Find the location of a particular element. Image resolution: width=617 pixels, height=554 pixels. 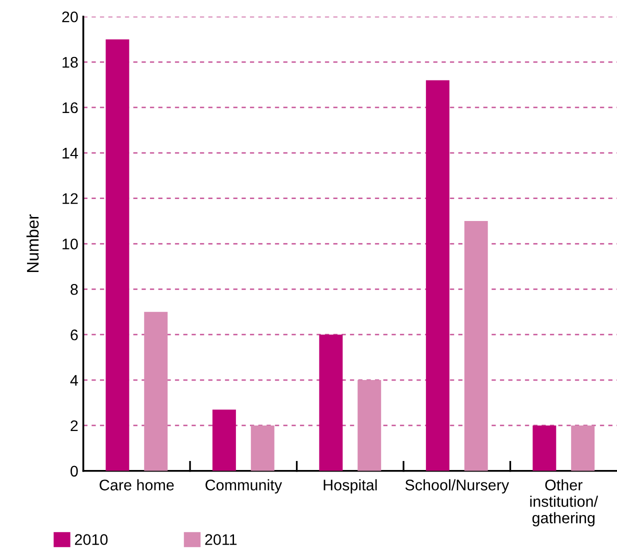

y-tick-label: 16 is located at coordinates (70, 108).